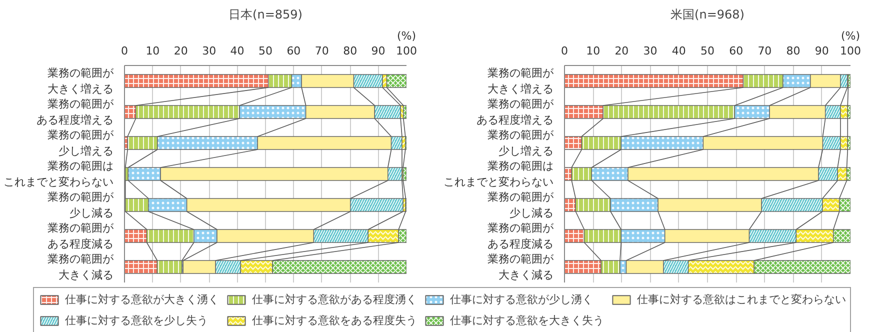 The width and height of the screenshot is (884, 332). Describe the element at coordinates (334, 320) in the screenshot. I see `legend-label: 仕事に対する意欲をある程度失う` at that location.